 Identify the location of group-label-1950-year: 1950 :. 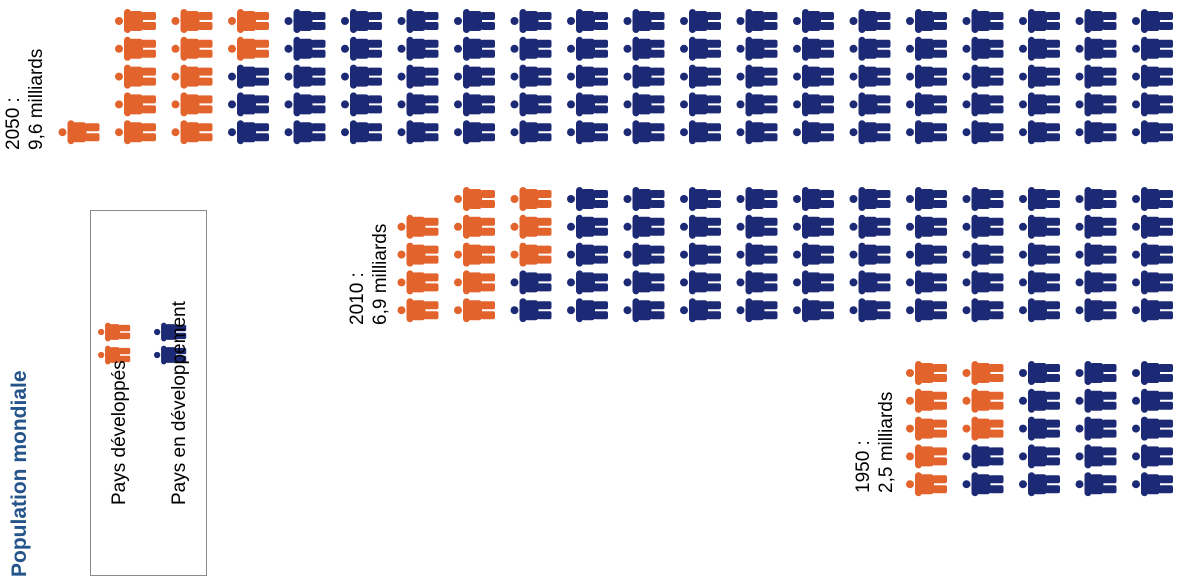
(863, 466).